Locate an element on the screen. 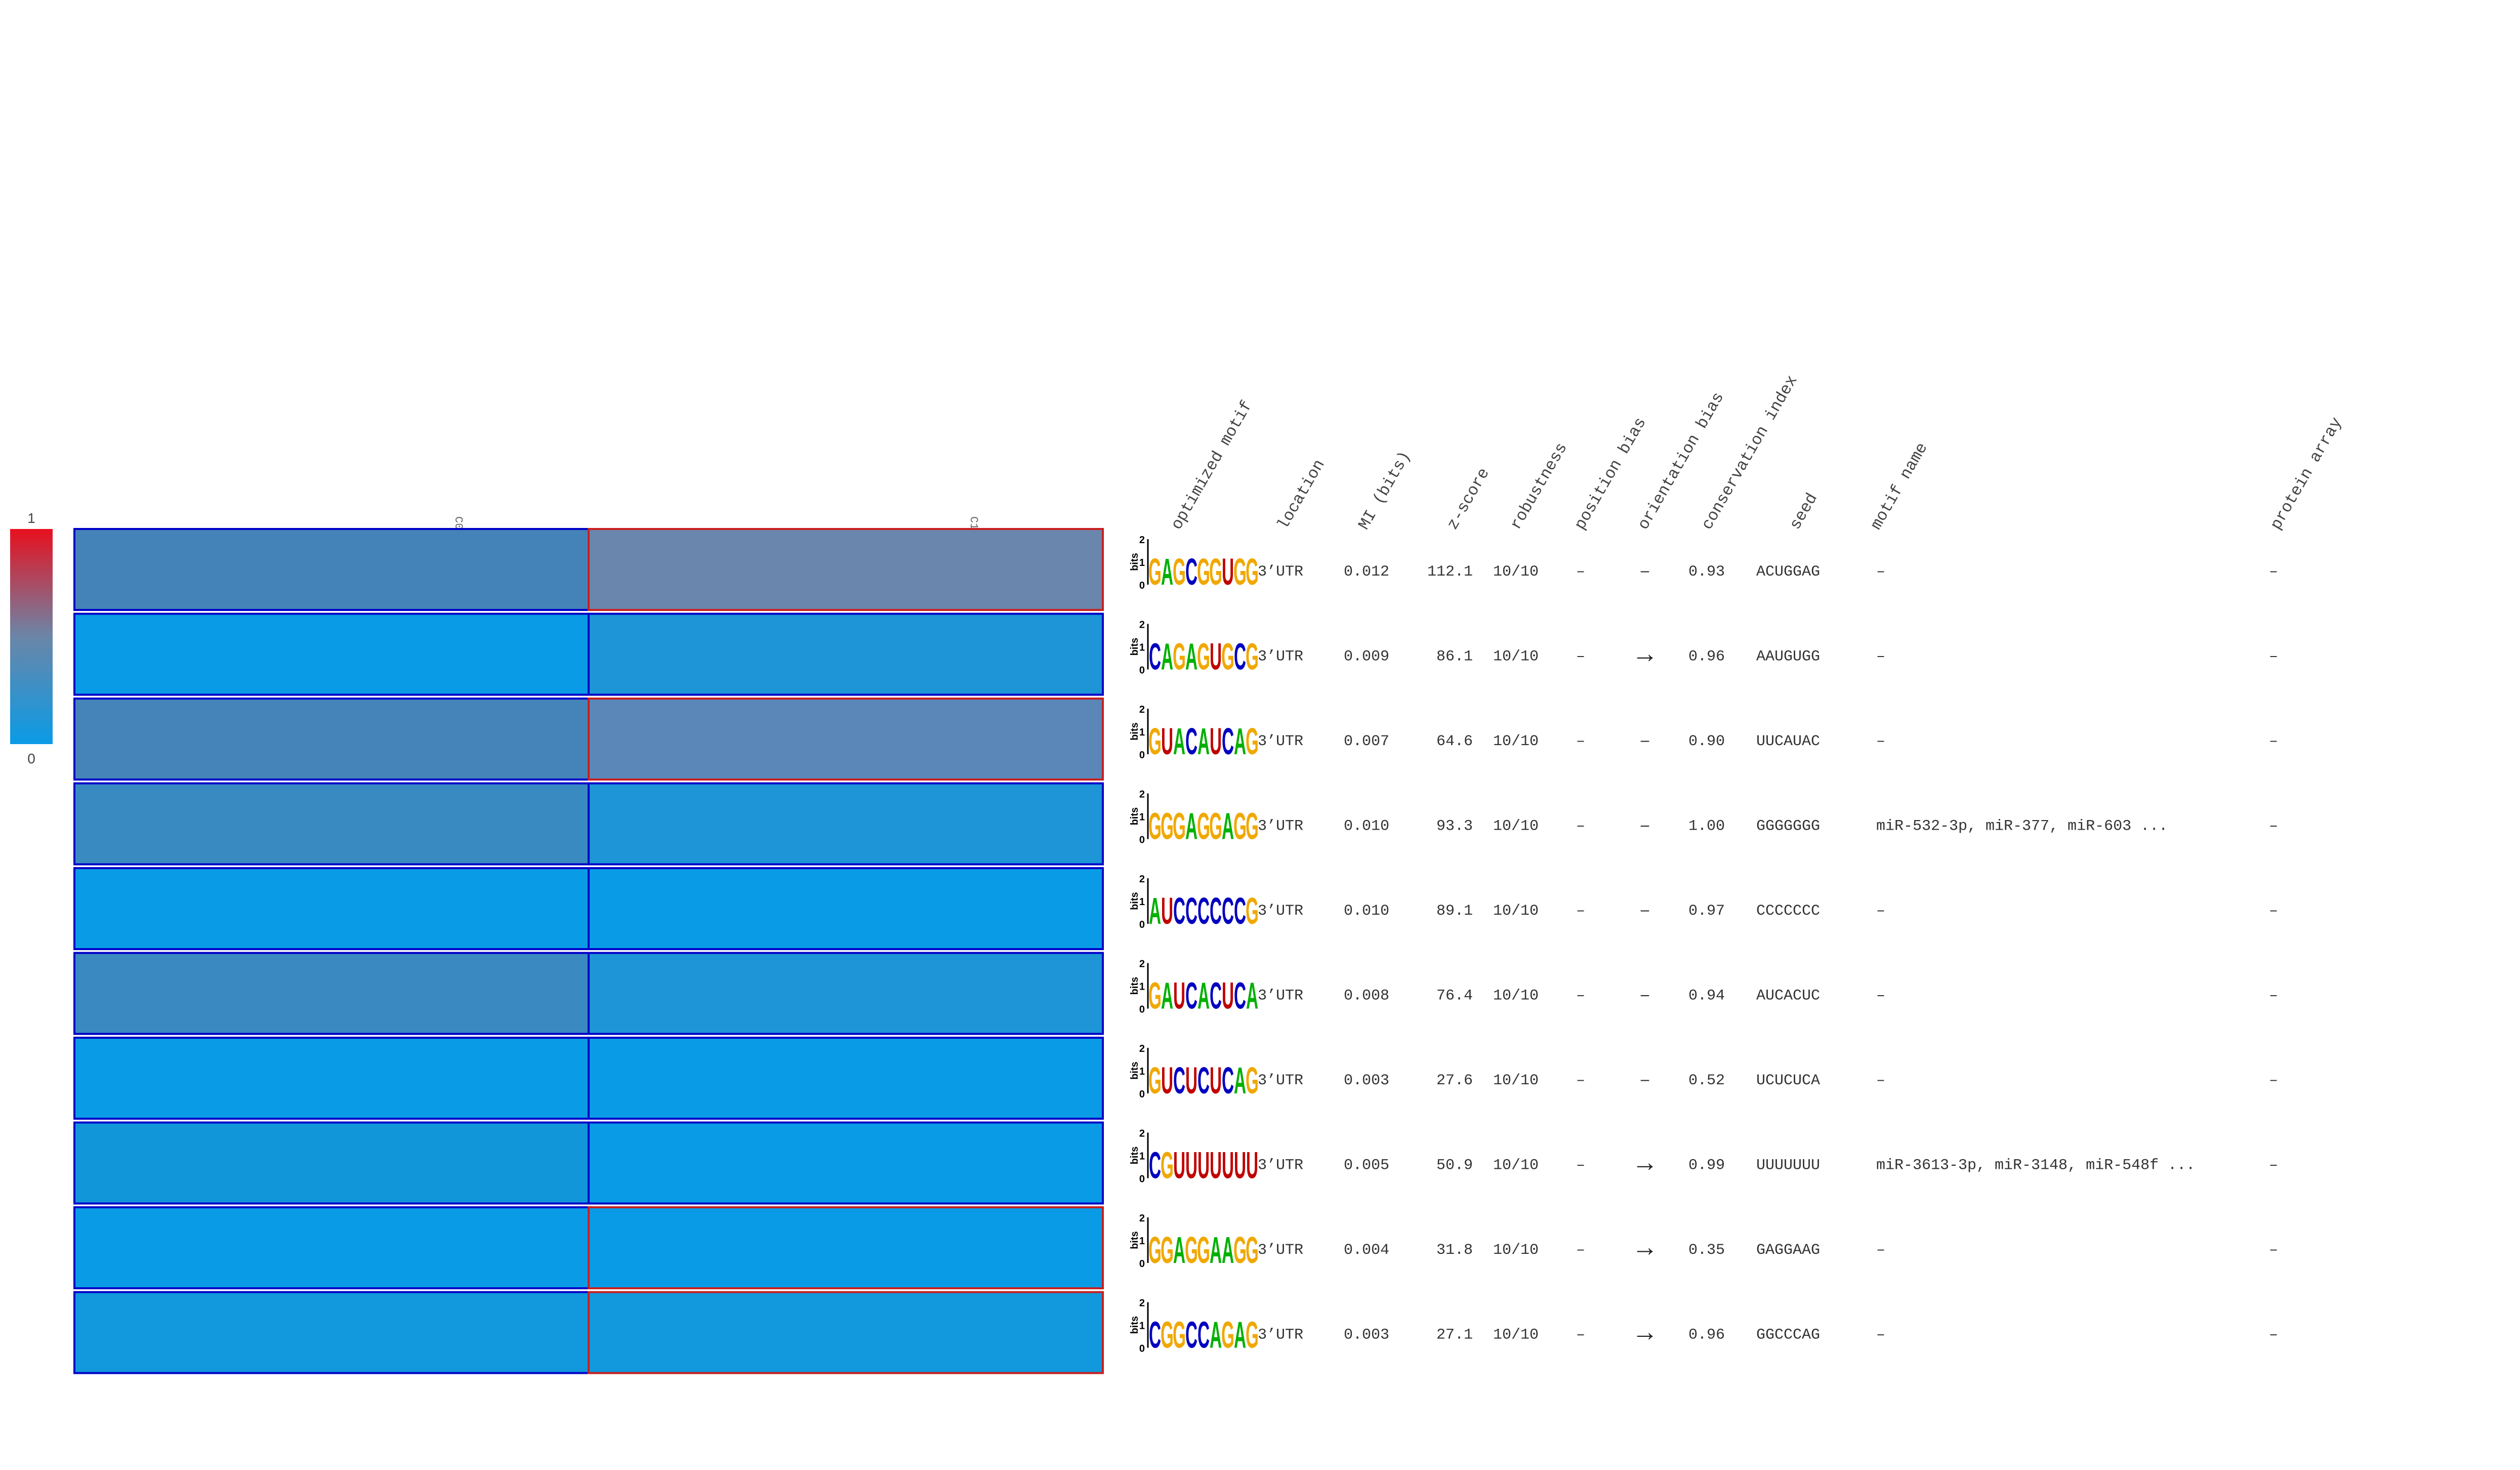  conservation-cell: 0.93 is located at coordinates (1706, 572).